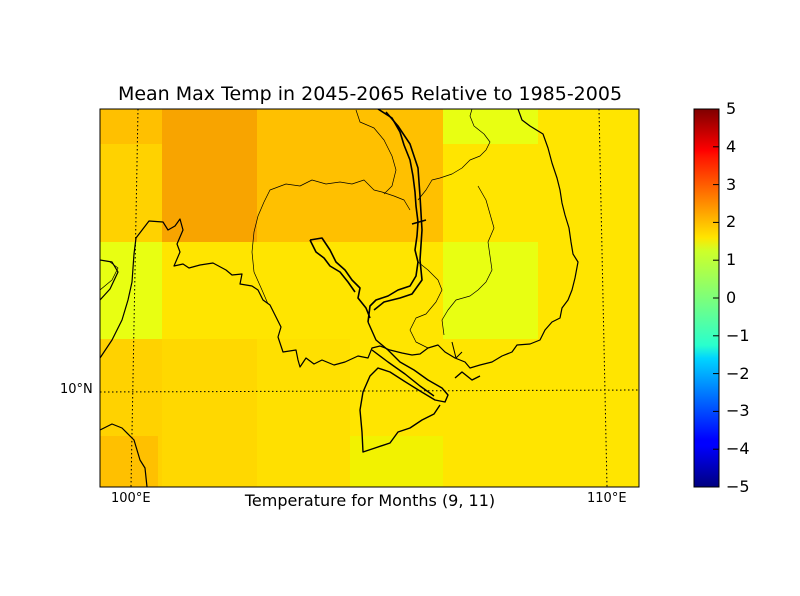 The image size is (800, 596). What do you see at coordinates (738, 448) in the screenshot?
I see `colorbar-tick-label: −4` at bounding box center [738, 448].